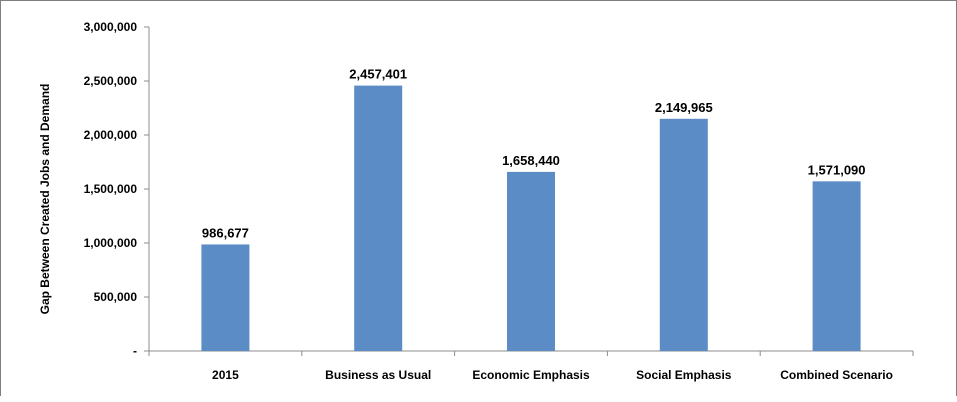  Describe the element at coordinates (225, 375) in the screenshot. I see `category-label: 2015` at that location.